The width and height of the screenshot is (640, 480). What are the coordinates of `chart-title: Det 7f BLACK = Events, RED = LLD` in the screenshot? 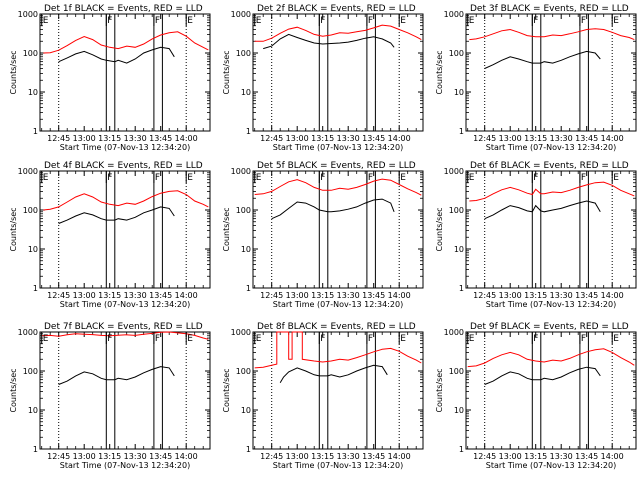 It's located at (123, 327).